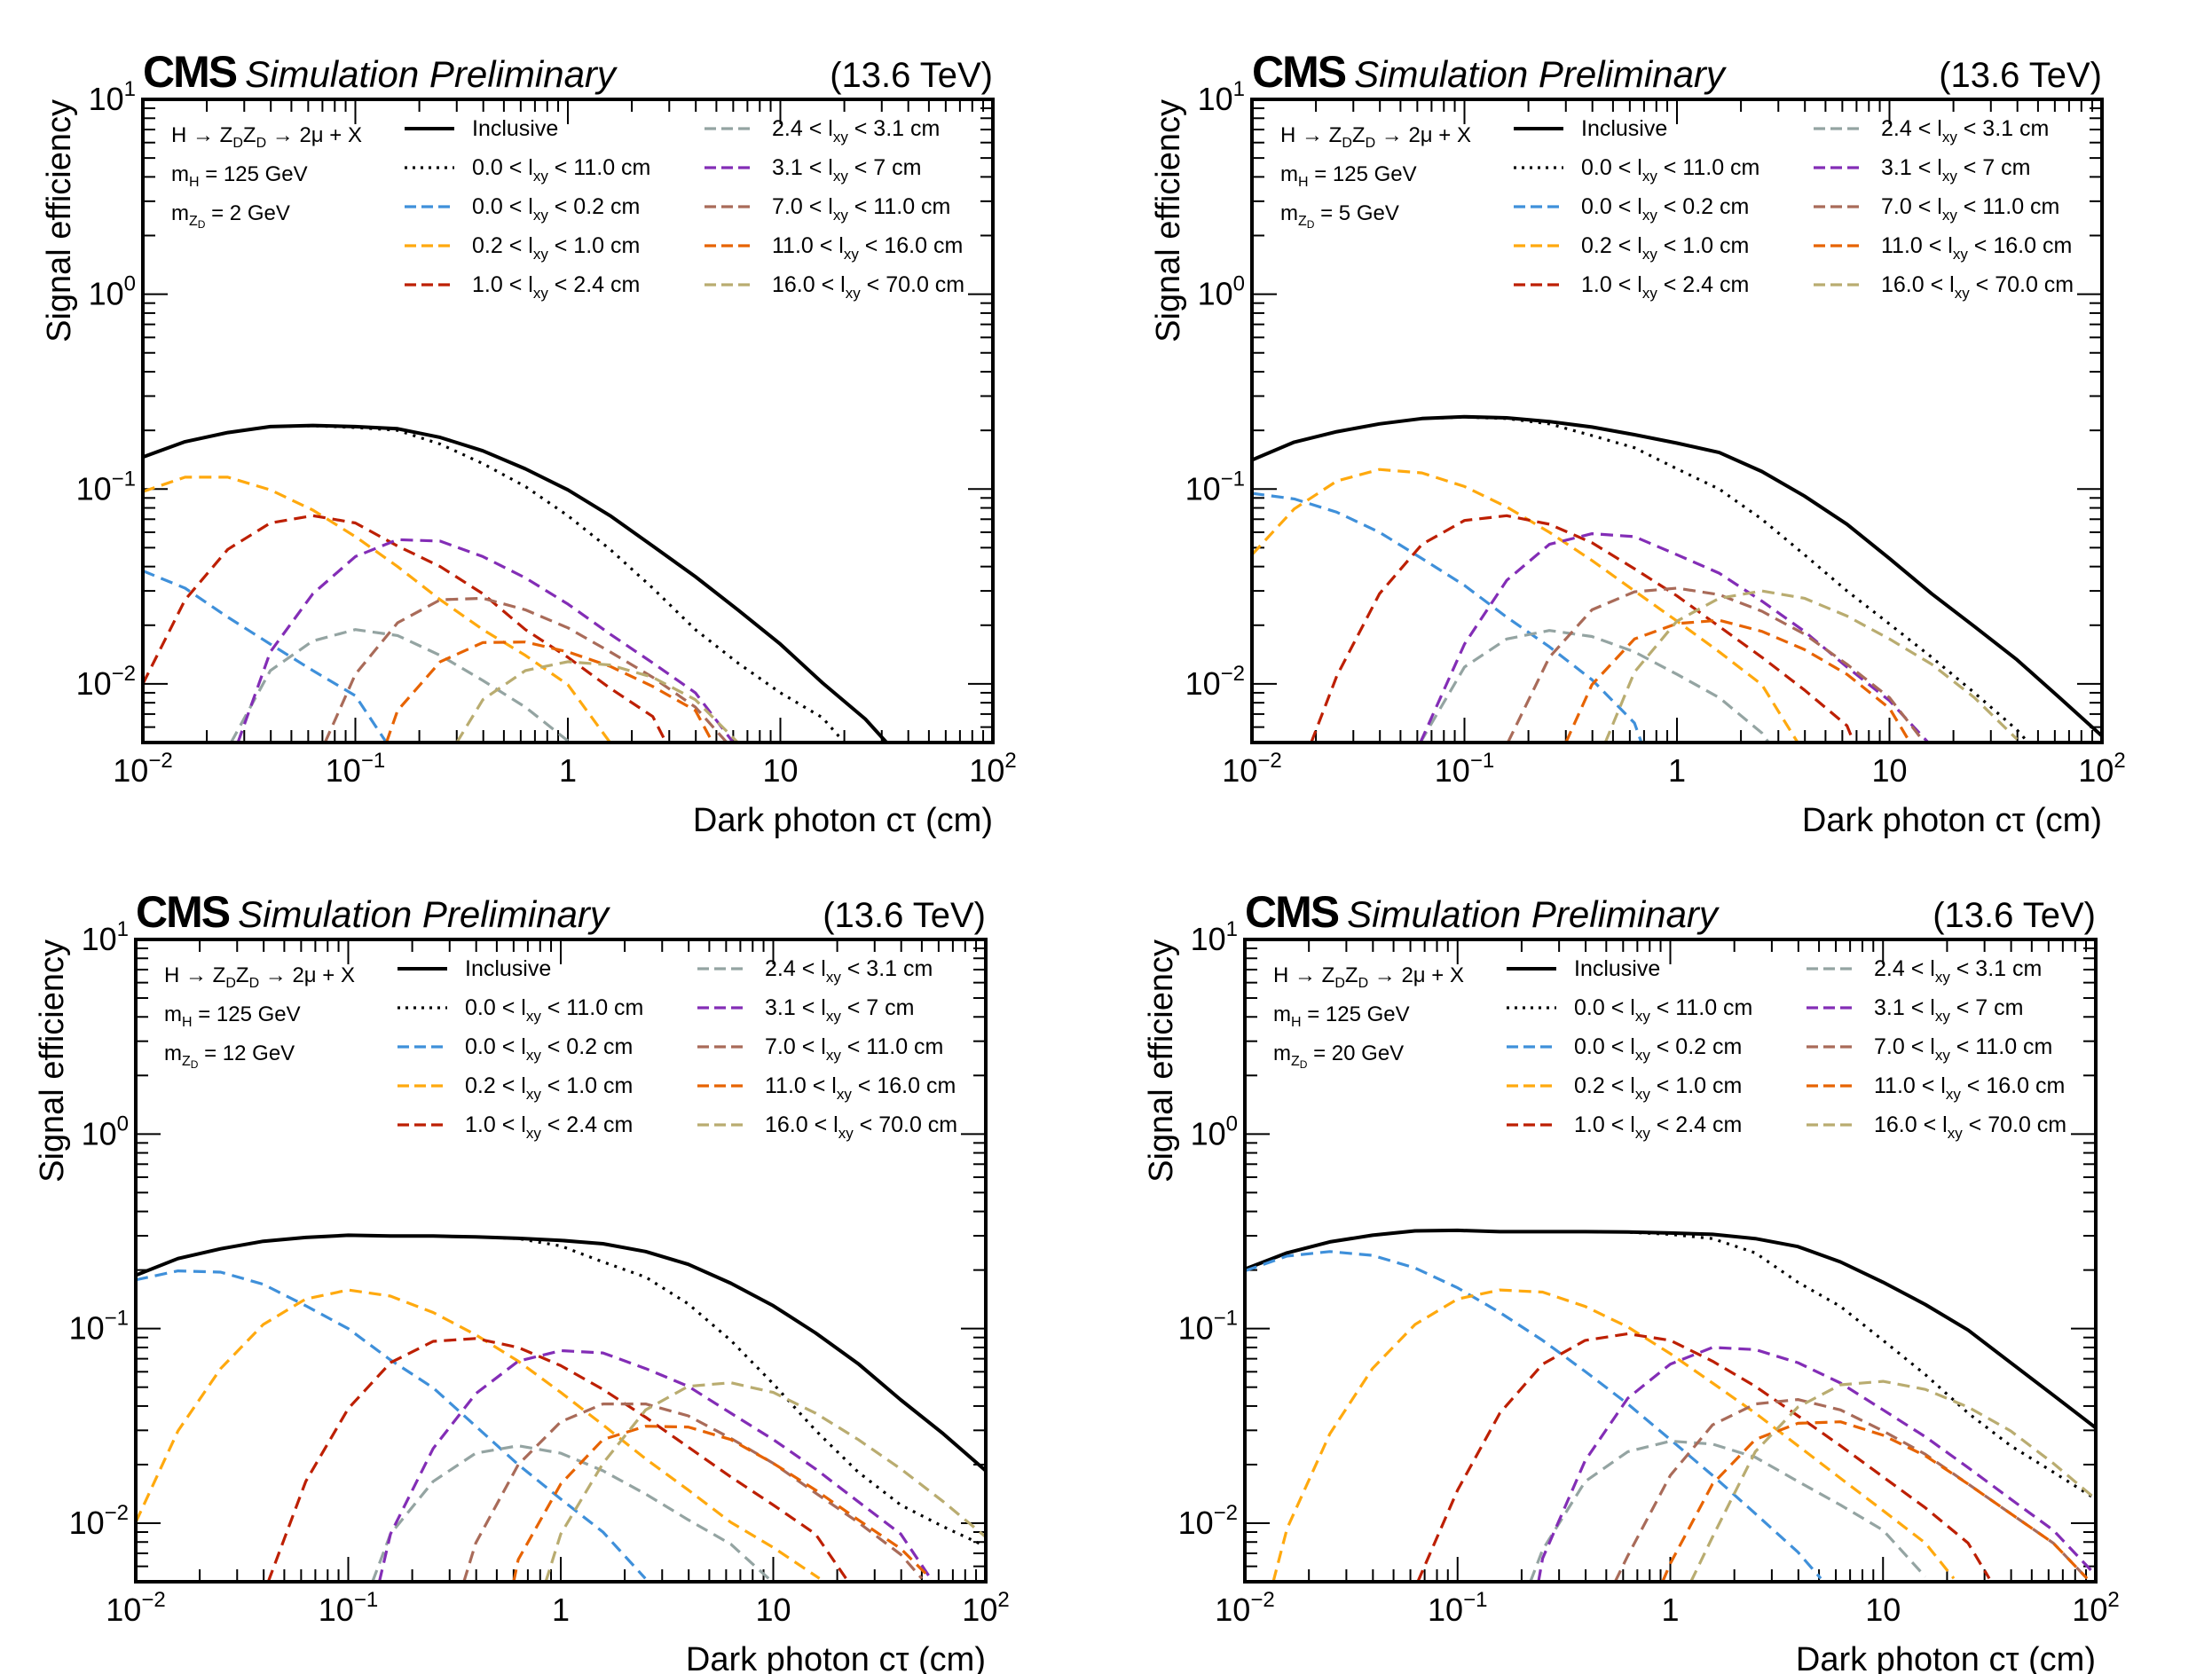  What do you see at coordinates (230, 216) in the screenshot?
I see `annotation-dark-photon-mass: mZD = 2 GeV` at bounding box center [230, 216].